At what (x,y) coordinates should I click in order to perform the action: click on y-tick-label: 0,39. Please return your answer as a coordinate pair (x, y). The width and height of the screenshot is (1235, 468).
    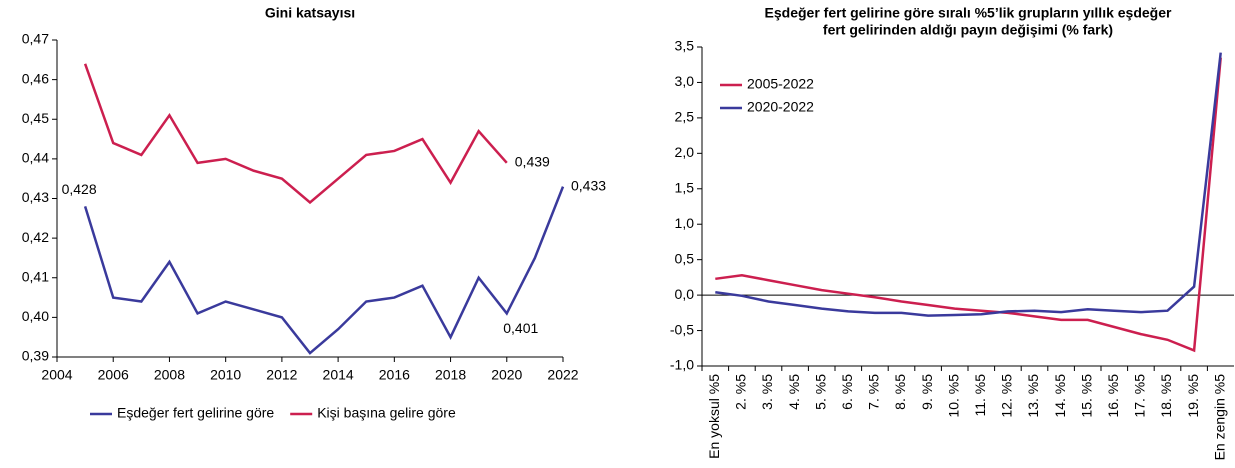
    Looking at the image, I should click on (35, 356).